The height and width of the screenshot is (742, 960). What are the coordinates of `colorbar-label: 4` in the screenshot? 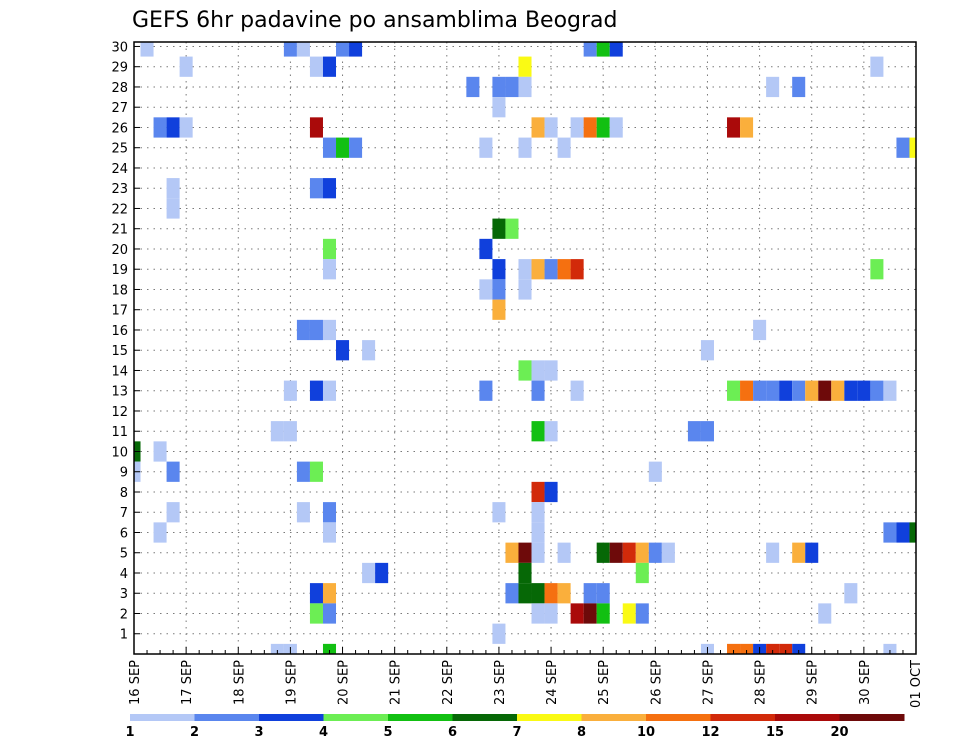 It's located at (323, 732).